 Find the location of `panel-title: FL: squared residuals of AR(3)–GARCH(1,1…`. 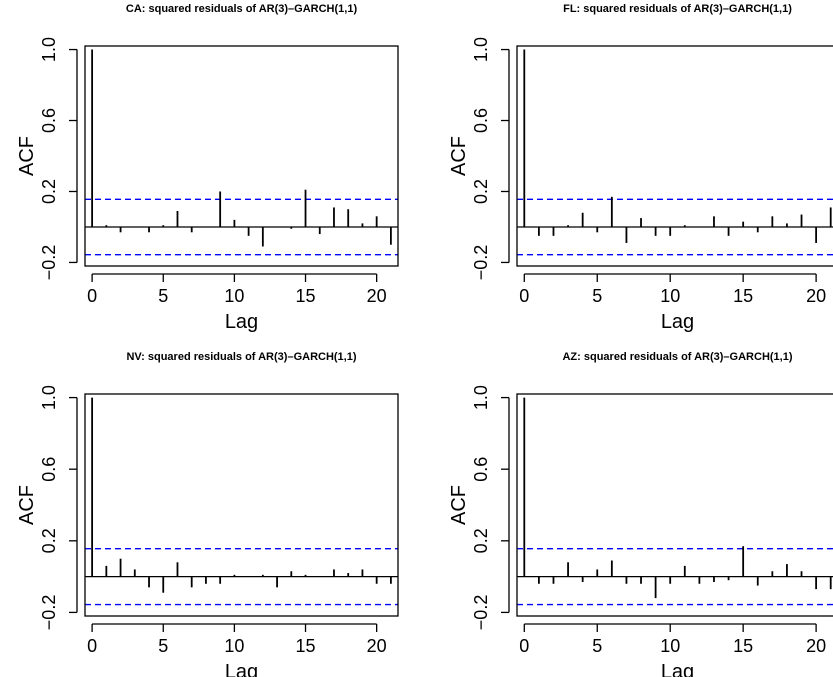

panel-title: FL: squared residuals of AR(3)–GARCH(1,1… is located at coordinates (677, 9).